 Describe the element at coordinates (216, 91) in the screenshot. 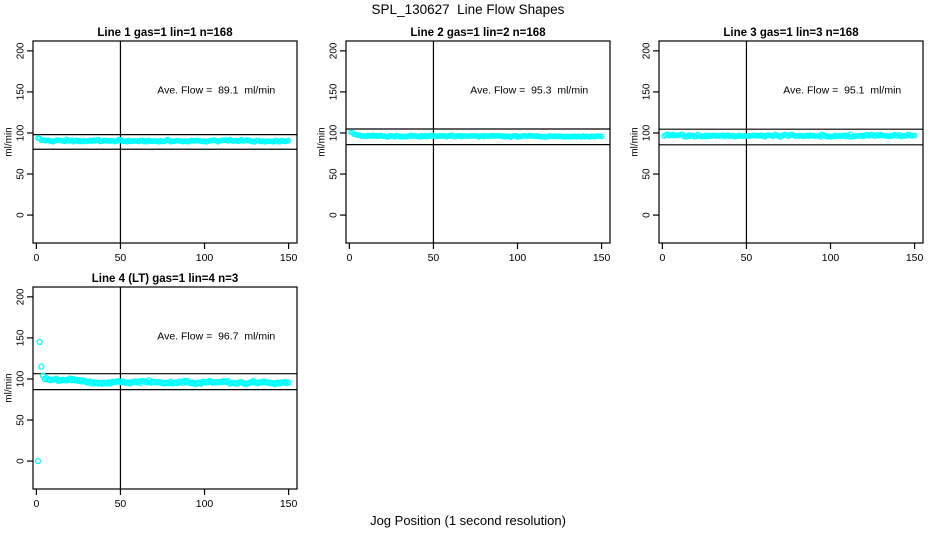

I see `ave-flow-annotation: Ave. Flow = 89.1 ml/min` at that location.